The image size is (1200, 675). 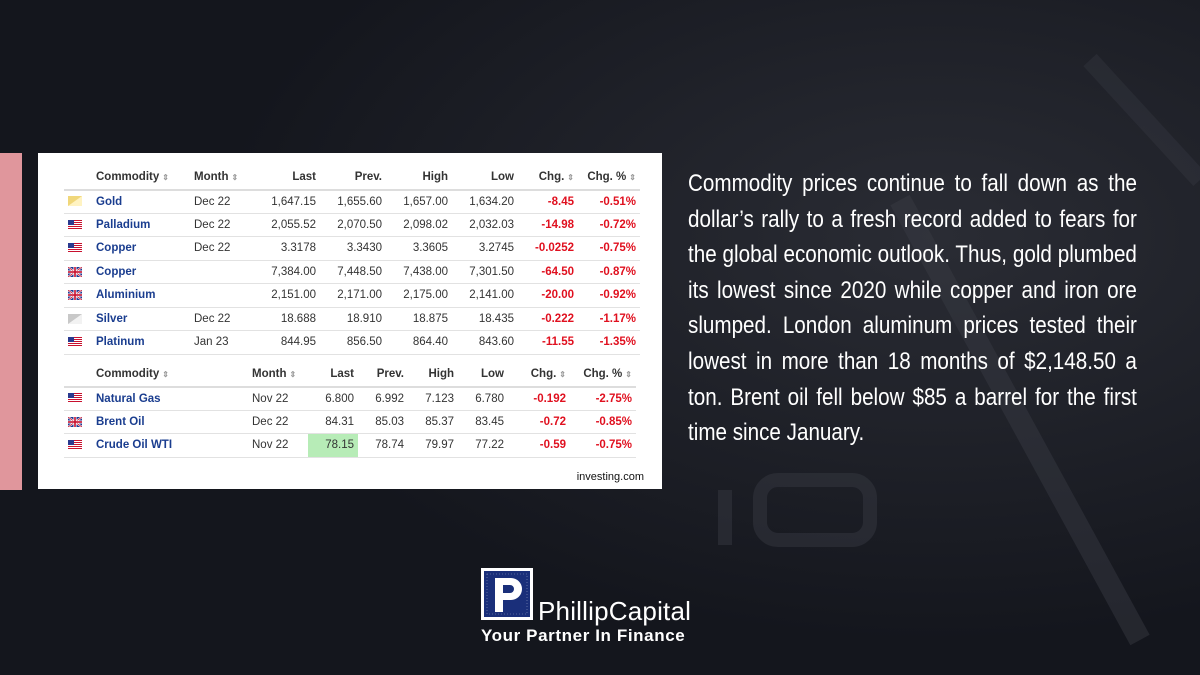 I want to click on change-value: -11.55, so click(x=548, y=342).